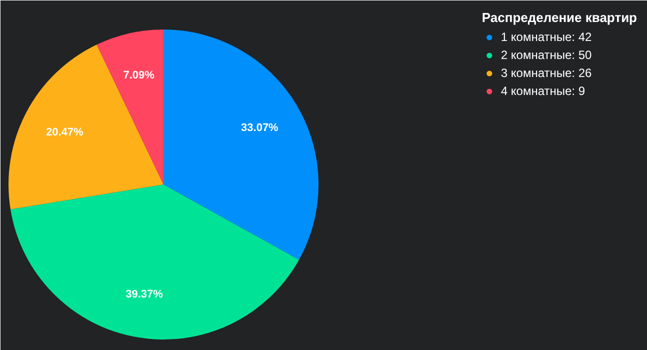 The image size is (647, 350). What do you see at coordinates (546, 73) in the screenshot?
I see `legend-label: 3 комнатные: 26` at bounding box center [546, 73].